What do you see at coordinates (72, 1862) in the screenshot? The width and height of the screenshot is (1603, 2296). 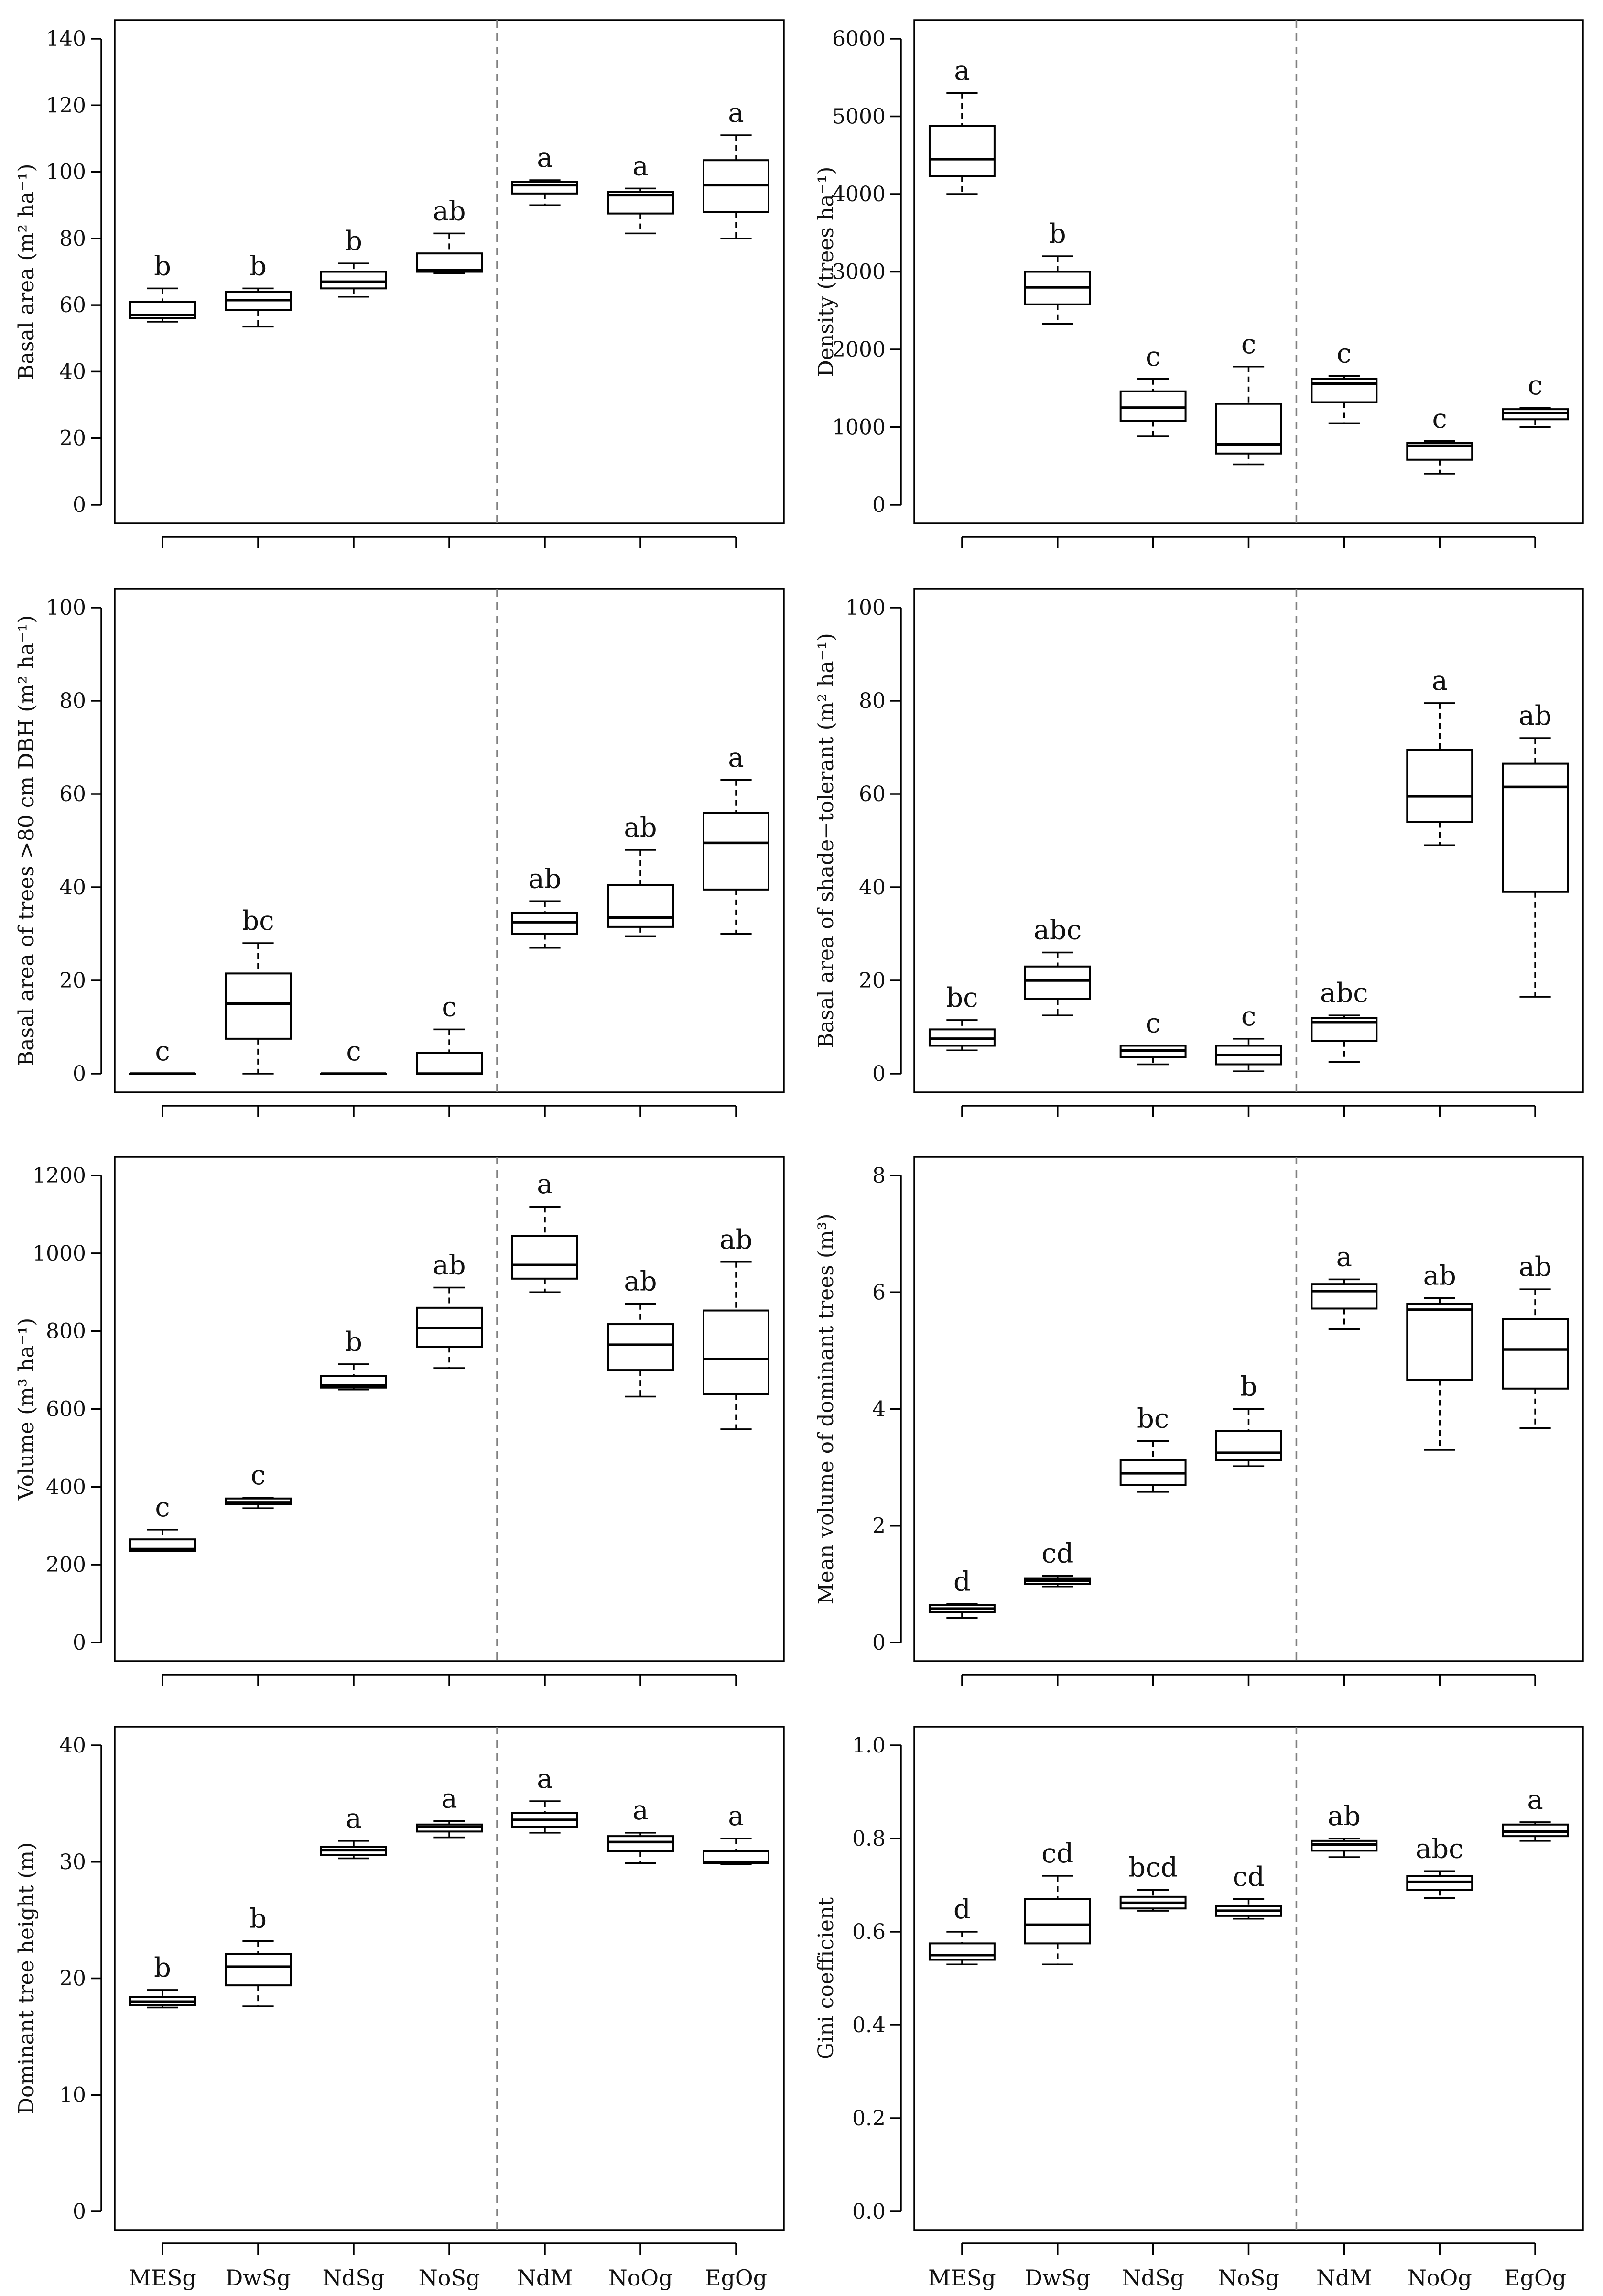 I see `y-tick-label: 30` at bounding box center [72, 1862].